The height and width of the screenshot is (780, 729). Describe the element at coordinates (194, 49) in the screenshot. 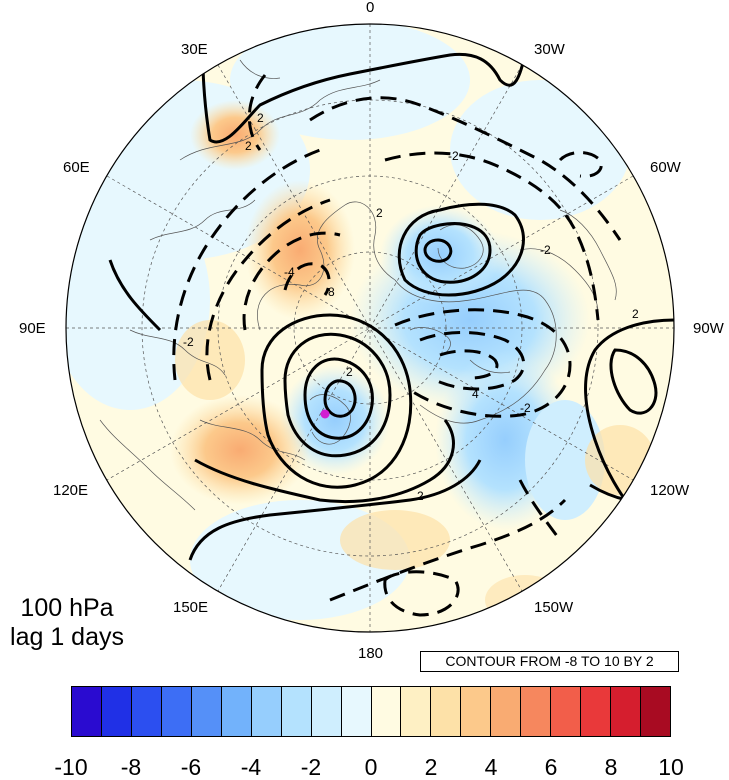

I see `longitude-label-30e: 30E` at that location.